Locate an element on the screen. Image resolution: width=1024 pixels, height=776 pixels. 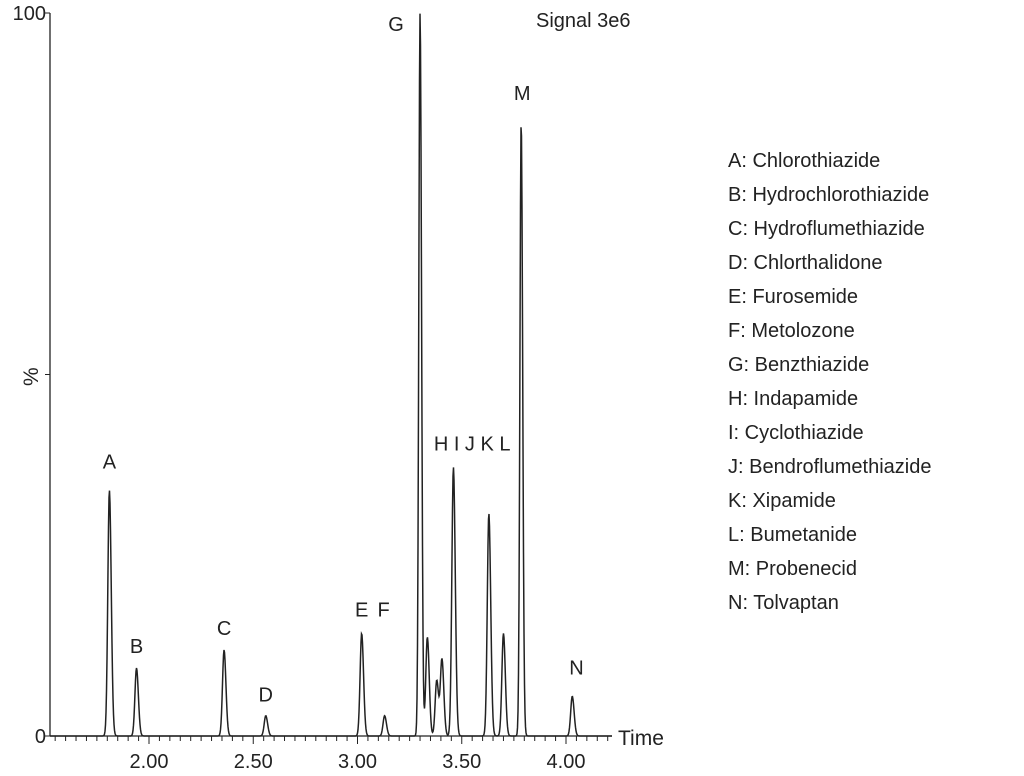
peak-label: D is located at coordinates (266, 695).